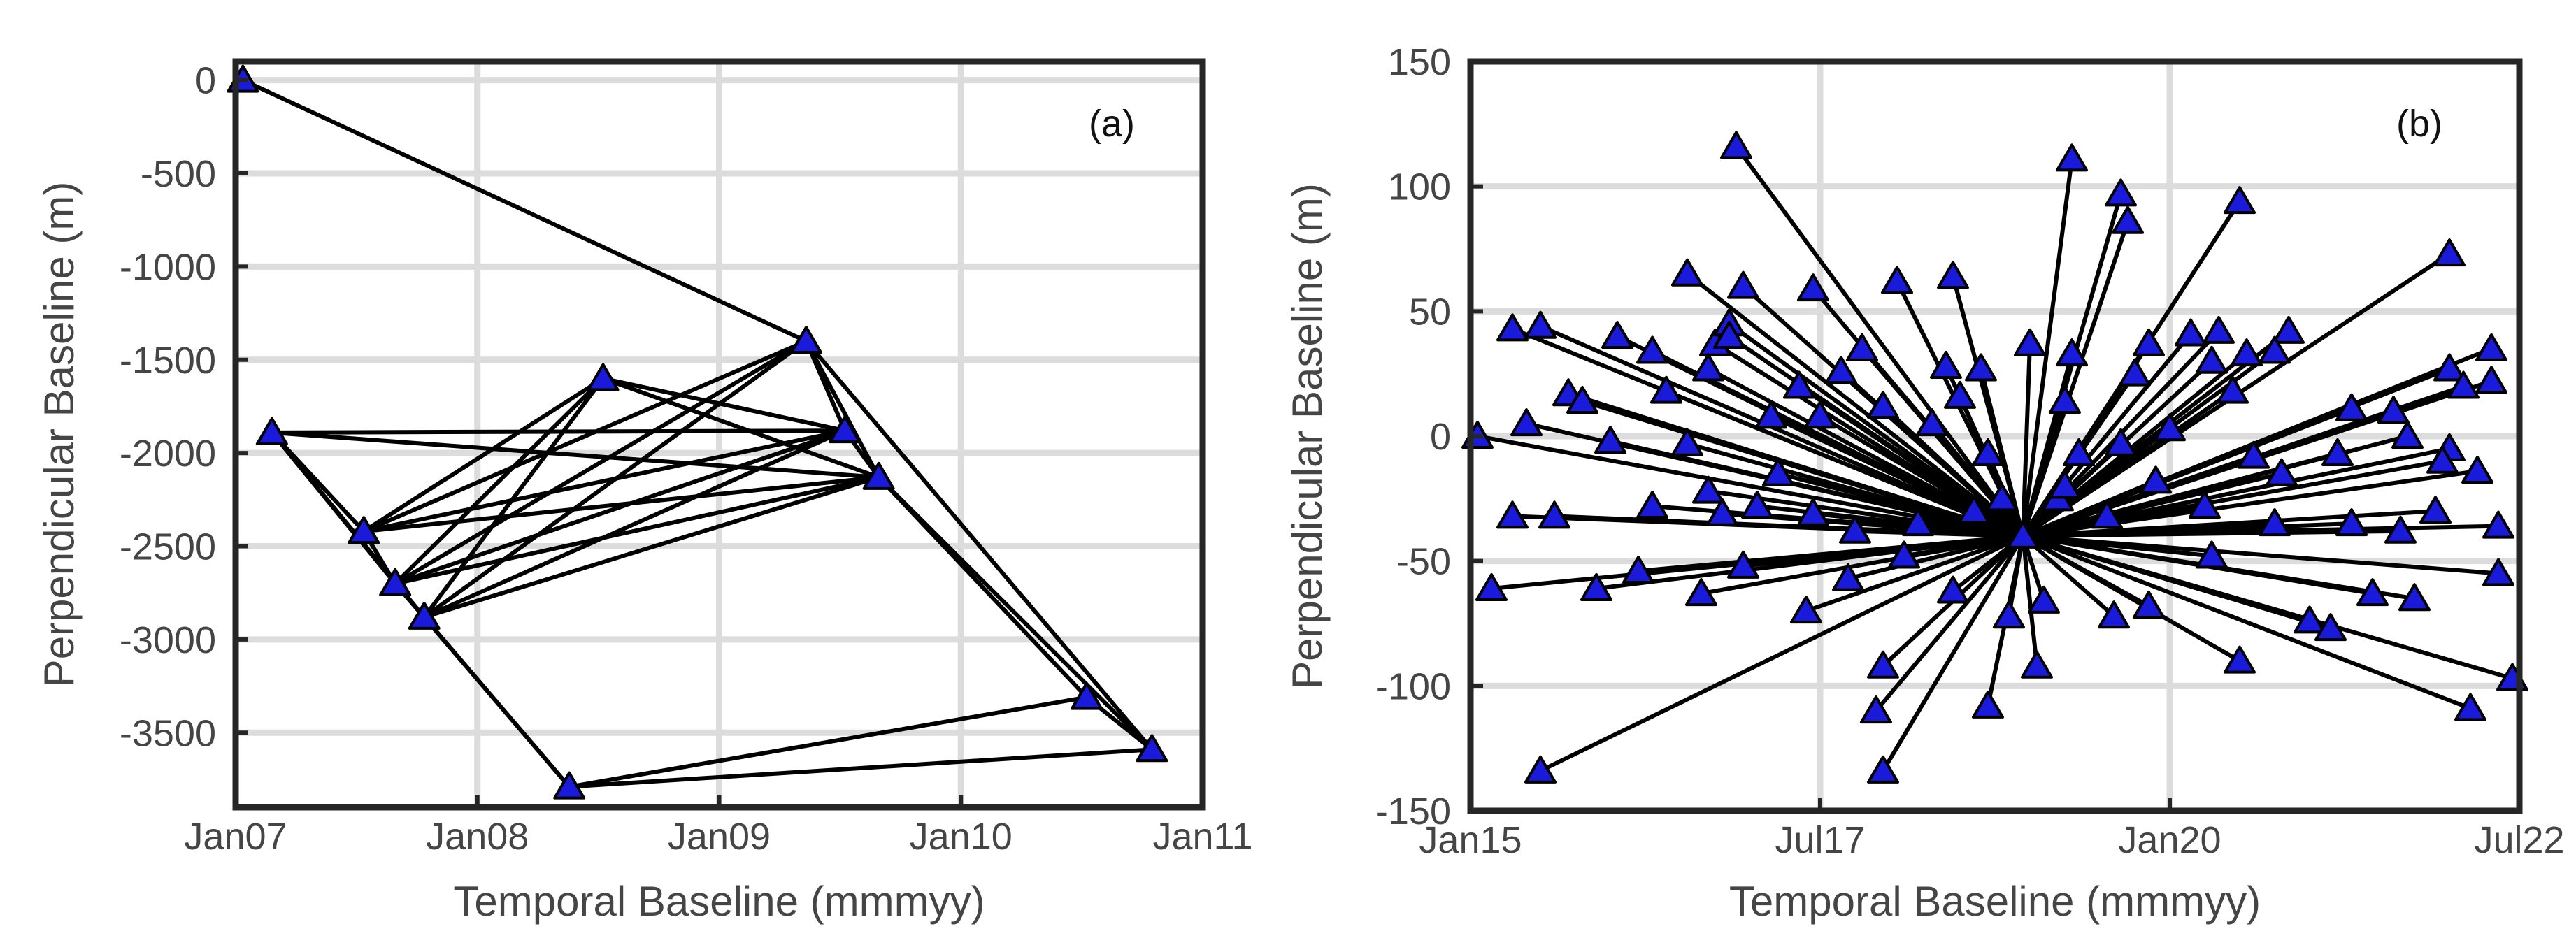  What do you see at coordinates (719, 901) in the screenshot?
I see `x-axis-label-a: Temporal Baseline (mmmyy)` at bounding box center [719, 901].